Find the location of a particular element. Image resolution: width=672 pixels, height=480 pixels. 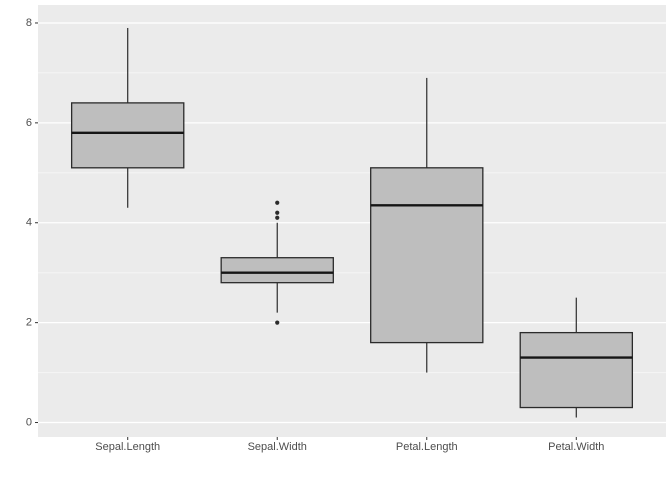

y-axis-tick-label: 6 is located at coordinates (29, 123).